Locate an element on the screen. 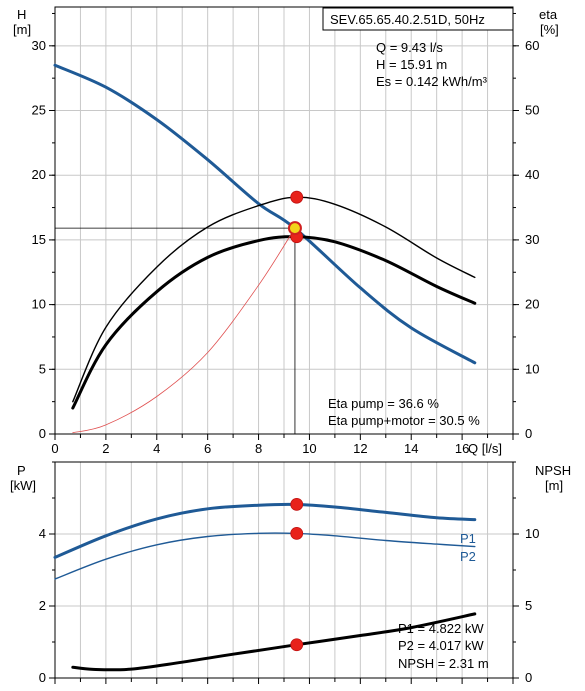 This screenshot has width=585, height=691. annotation-eta-pump: Eta pump = 36.6 % is located at coordinates (383, 403).